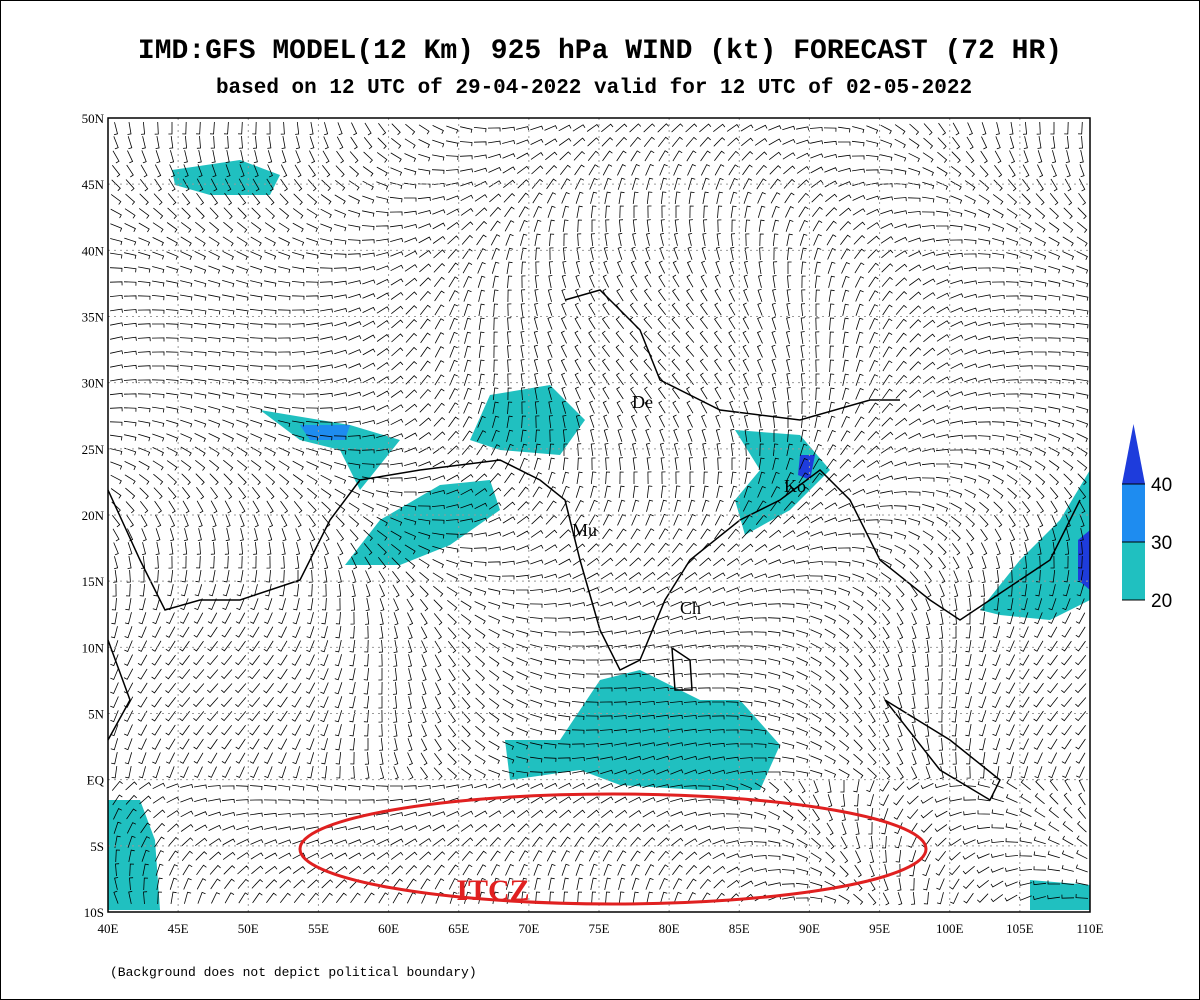 The width and height of the screenshot is (1200, 1000). I want to click on x-tick-label: 40E, so click(108, 928).